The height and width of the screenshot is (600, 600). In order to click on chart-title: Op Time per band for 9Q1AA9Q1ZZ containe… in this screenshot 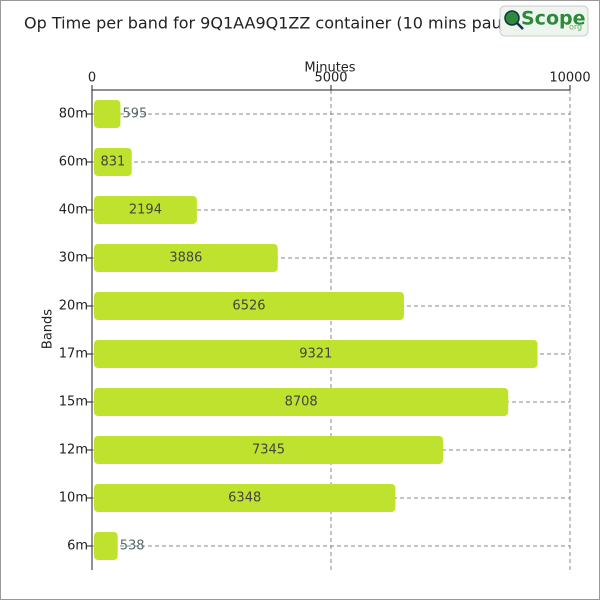, I will do `click(282, 23)`.